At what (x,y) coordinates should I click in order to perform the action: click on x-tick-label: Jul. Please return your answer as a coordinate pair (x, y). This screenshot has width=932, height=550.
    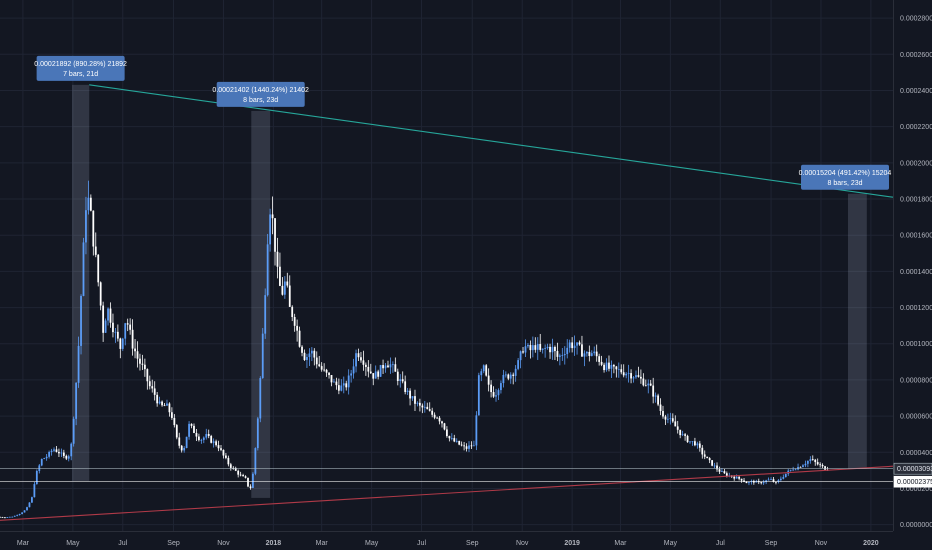
    Looking at the image, I should click on (421, 543).